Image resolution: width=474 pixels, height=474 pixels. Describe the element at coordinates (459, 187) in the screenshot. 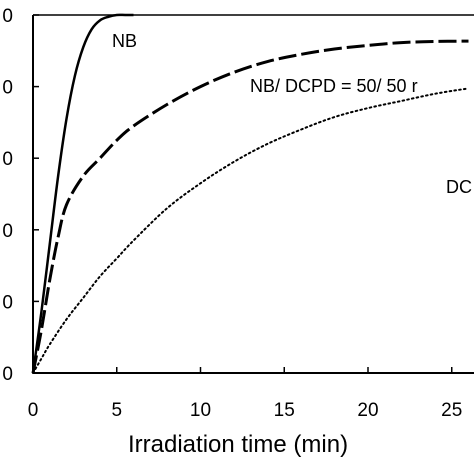

I see `annotation-dc: DC` at that location.